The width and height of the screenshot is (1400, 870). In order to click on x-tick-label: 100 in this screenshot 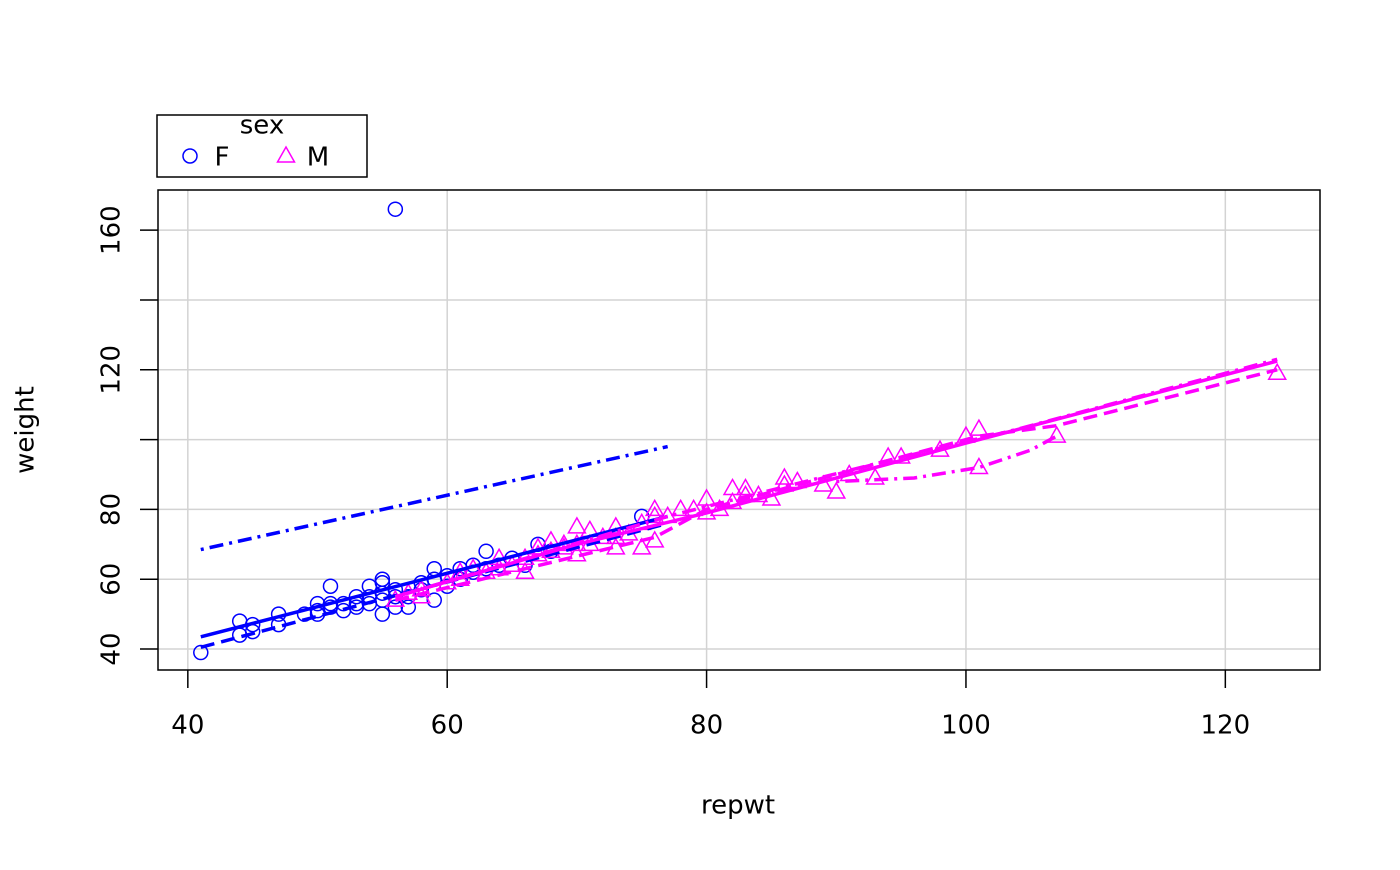, I will do `click(966, 726)`.